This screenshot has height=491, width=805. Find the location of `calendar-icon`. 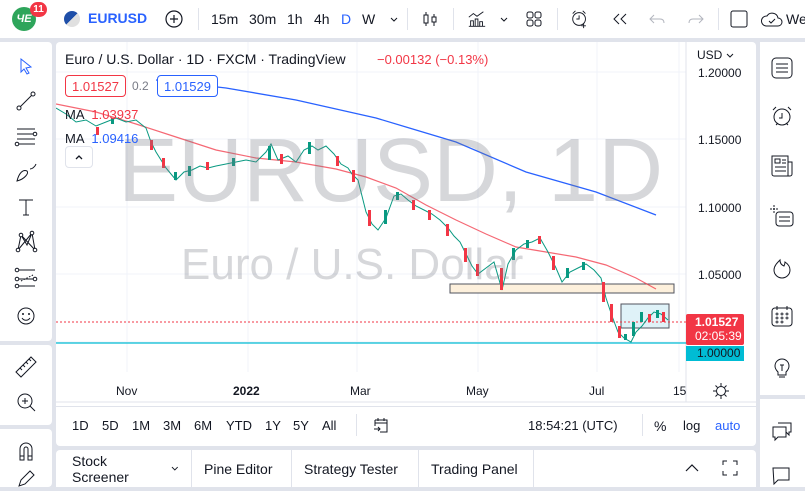

calendar-icon is located at coordinates (782, 316).